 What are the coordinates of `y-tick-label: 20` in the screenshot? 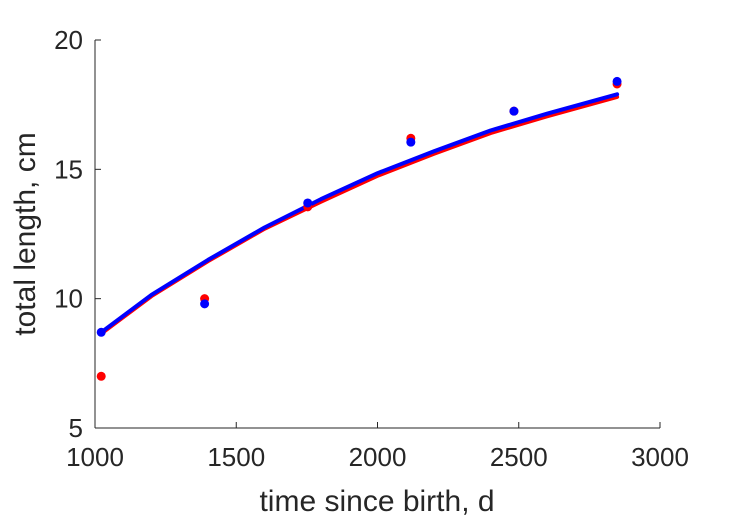 It's located at (68, 40).